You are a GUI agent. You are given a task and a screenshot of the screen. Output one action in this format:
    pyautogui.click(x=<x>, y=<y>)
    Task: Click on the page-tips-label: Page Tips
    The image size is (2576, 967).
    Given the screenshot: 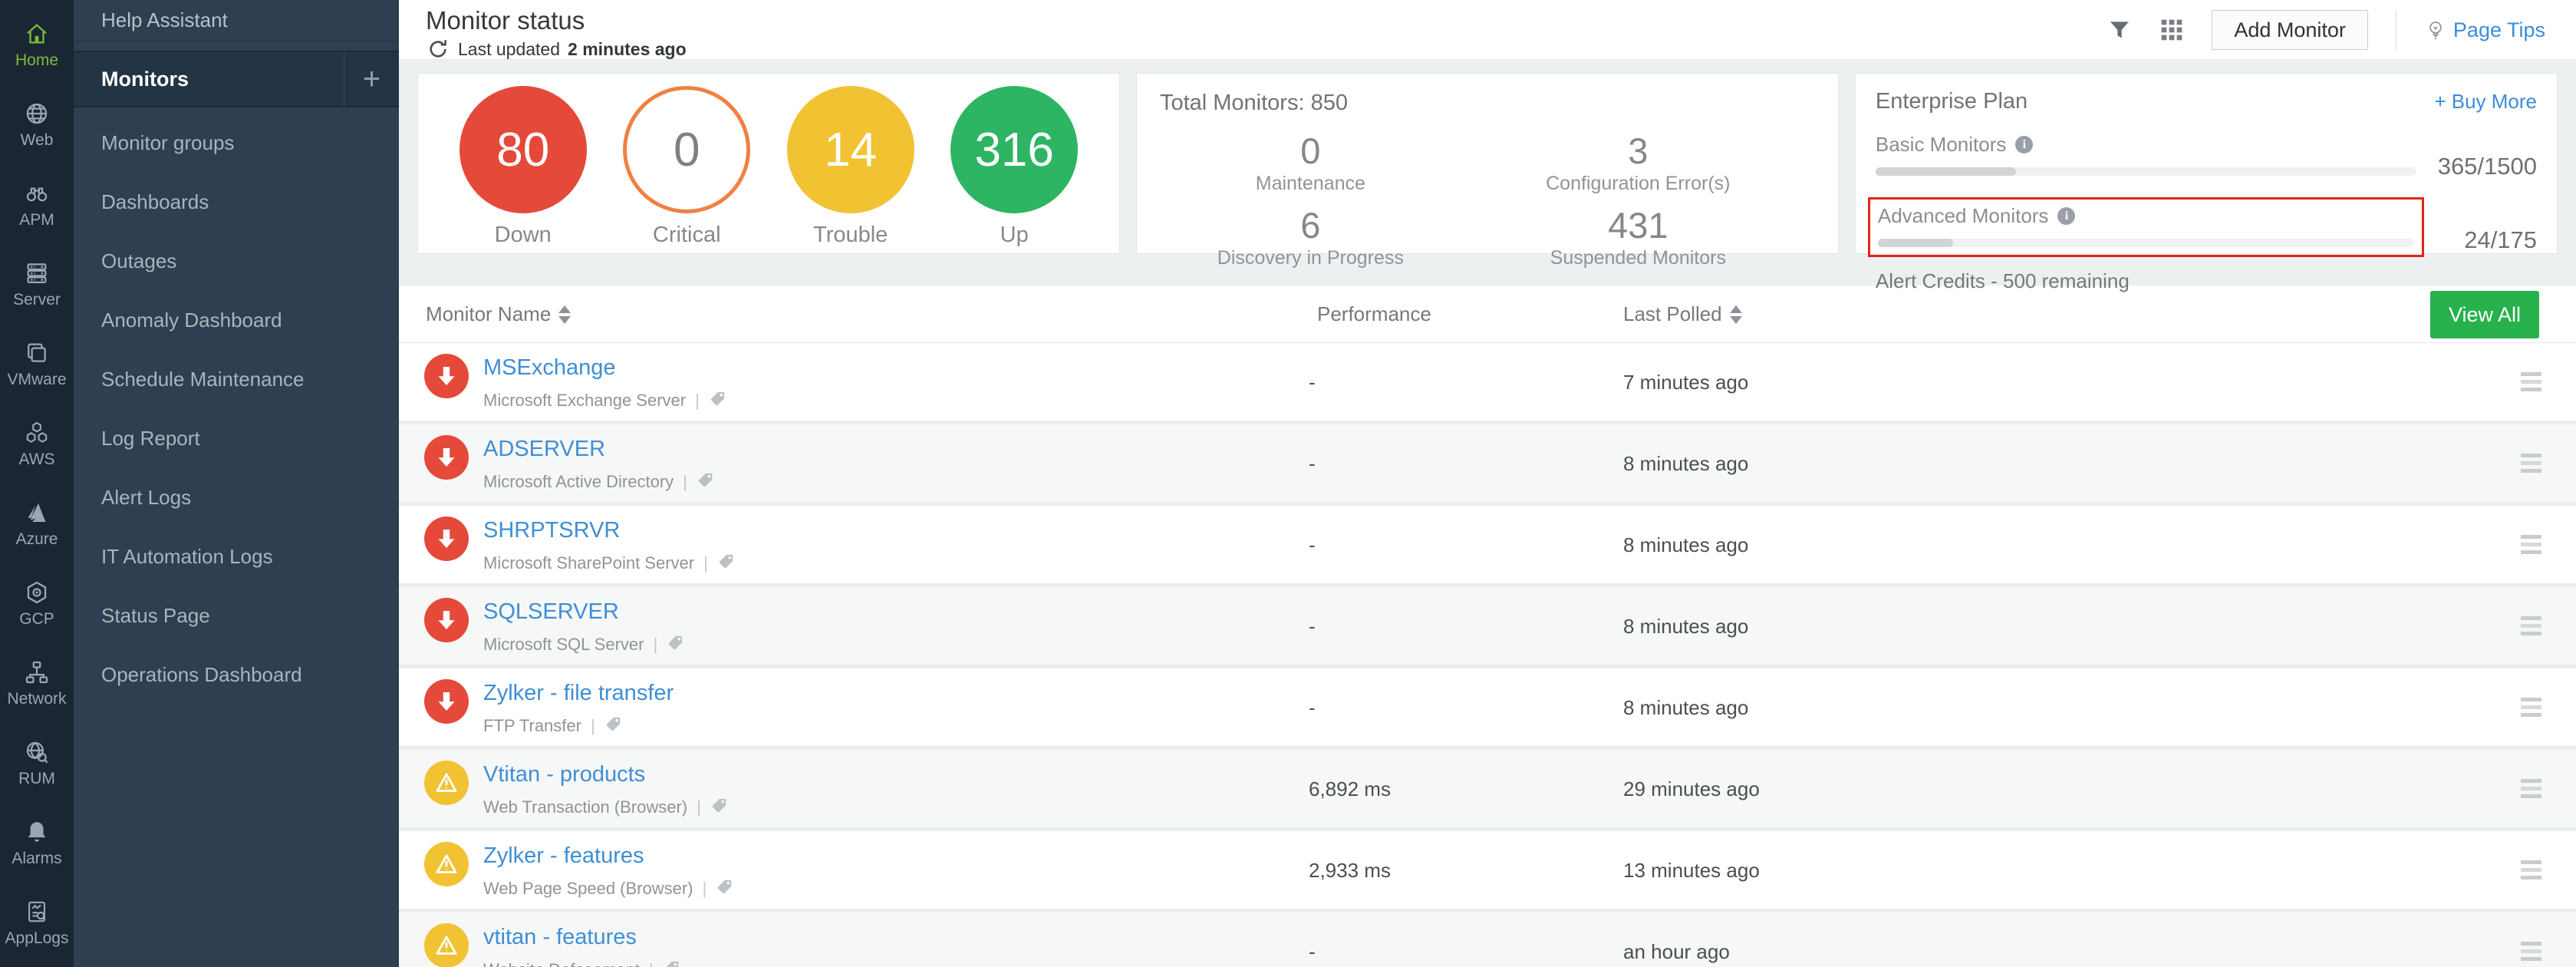 What is the action you would take?
    pyautogui.click(x=2498, y=29)
    